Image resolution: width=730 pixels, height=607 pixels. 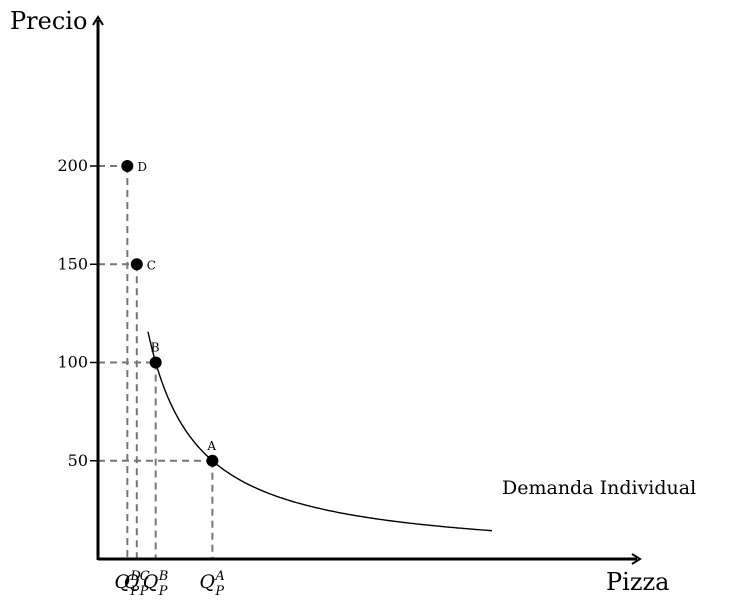 I want to click on point-label: C, so click(x=151, y=265).